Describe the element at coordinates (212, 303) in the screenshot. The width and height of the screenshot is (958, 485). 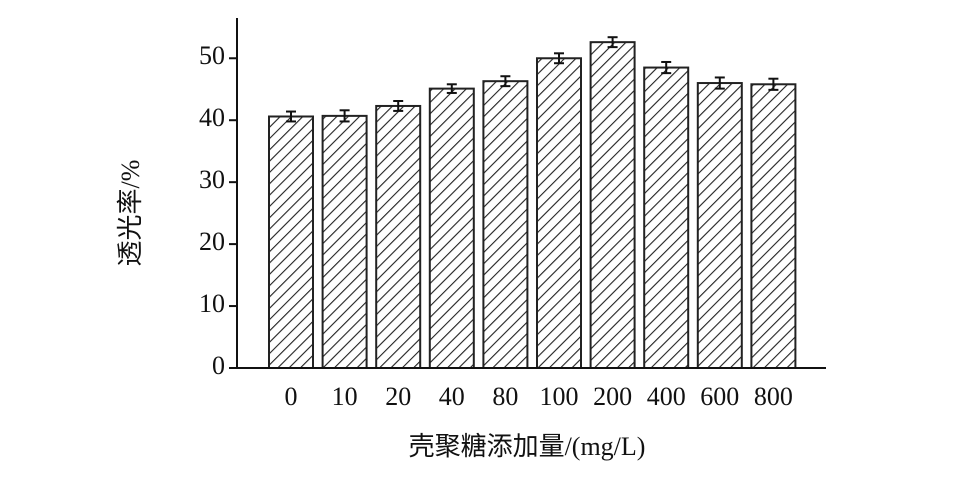
I see `y-tick-label: 10` at that location.